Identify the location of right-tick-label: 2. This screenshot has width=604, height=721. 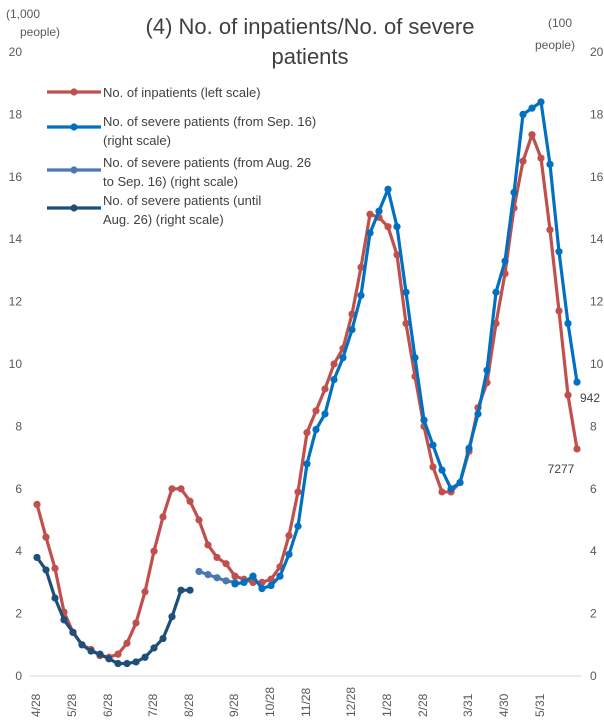
(593, 614).